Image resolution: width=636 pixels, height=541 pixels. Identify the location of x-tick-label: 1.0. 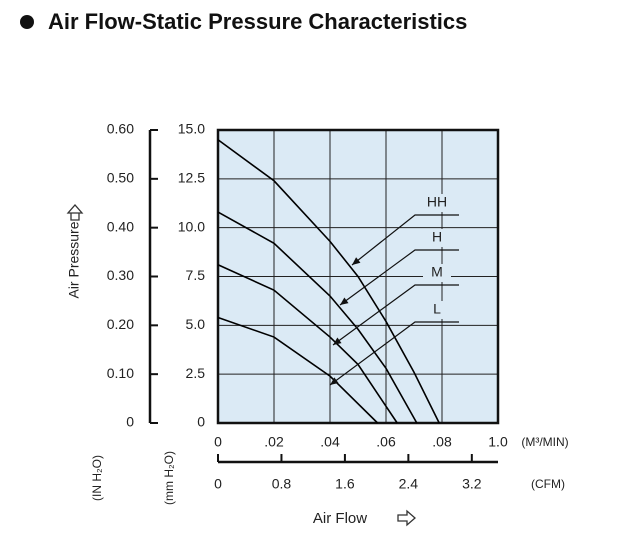
(498, 442).